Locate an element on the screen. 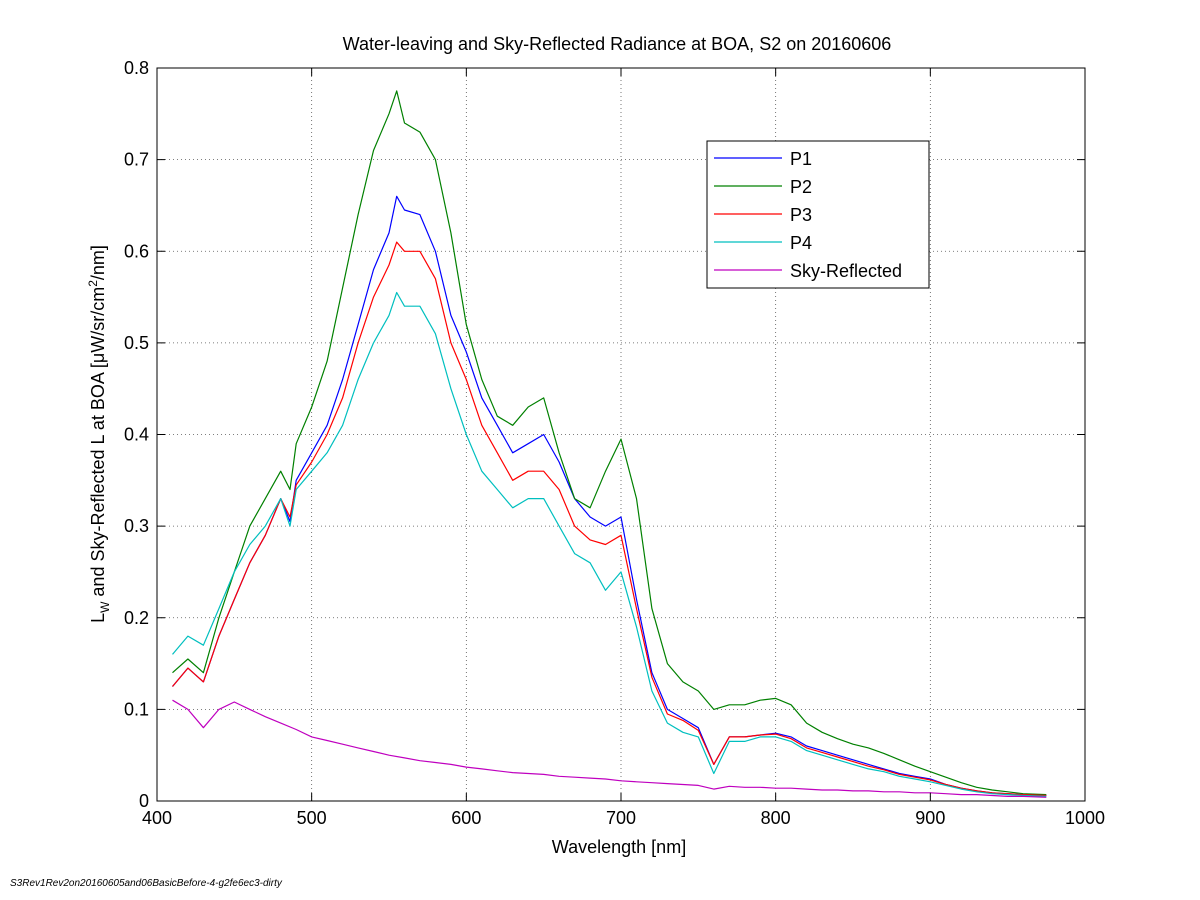  legend-label: P1 is located at coordinates (801, 159).